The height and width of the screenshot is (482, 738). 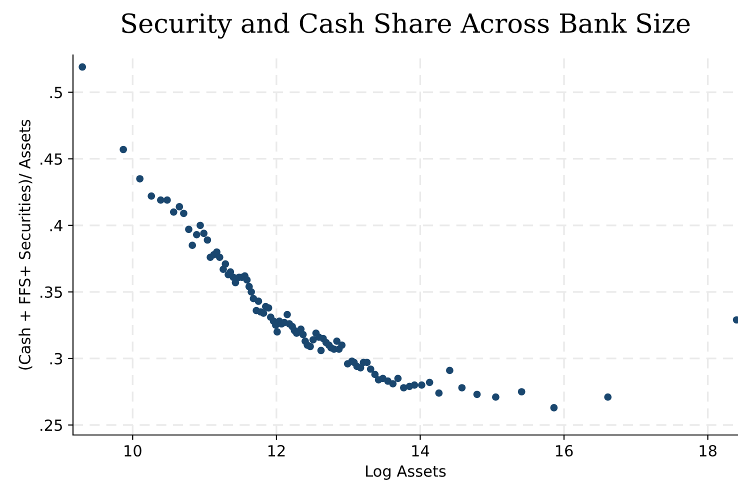 I want to click on y-tick-label: .35, so click(x=51, y=292).